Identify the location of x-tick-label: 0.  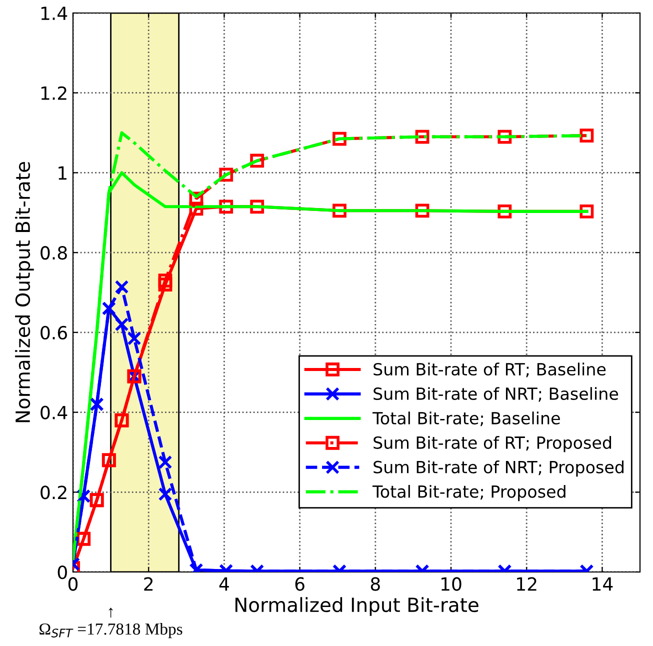
(73, 584).